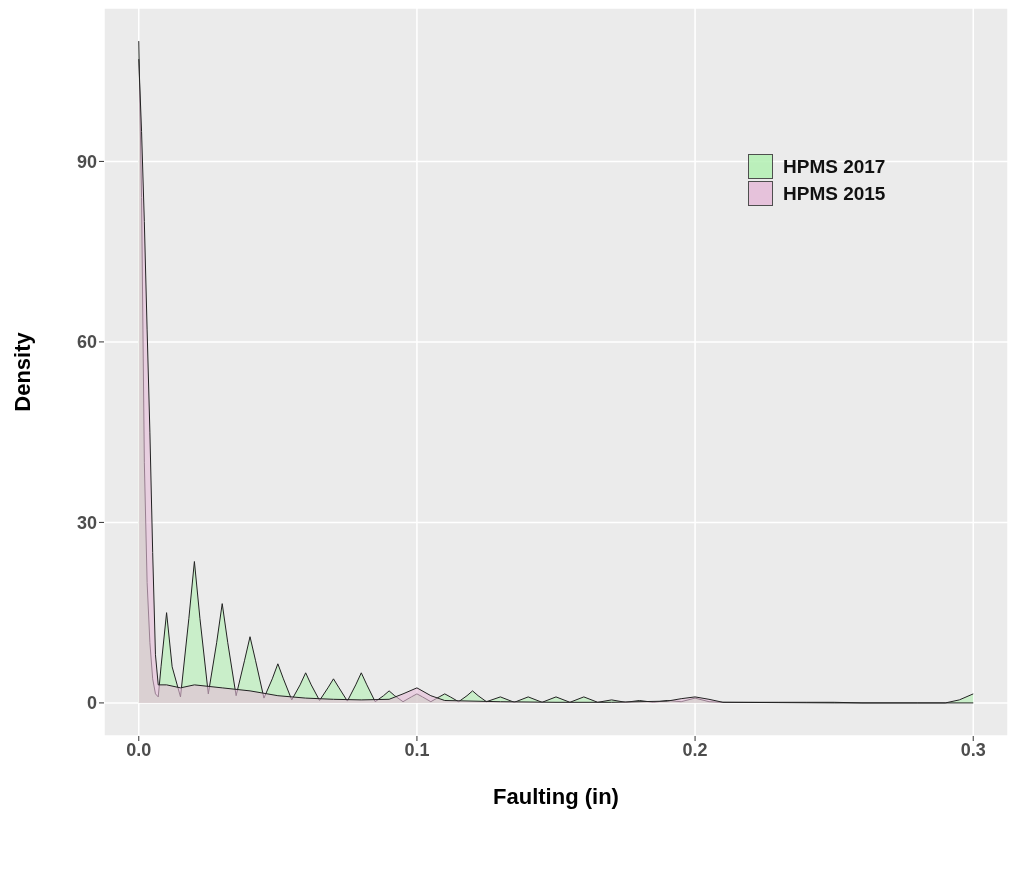 Image resolution: width=1012 pixels, height=870 pixels. Describe the element at coordinates (695, 749) in the screenshot. I see `x-tick-label: 0.2` at that location.